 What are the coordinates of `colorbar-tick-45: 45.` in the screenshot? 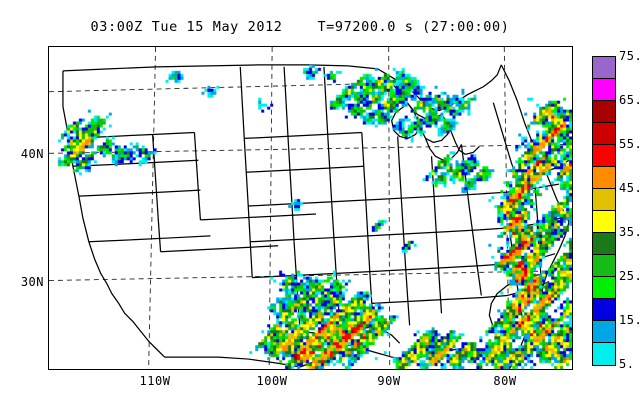 It's located at (629, 188).